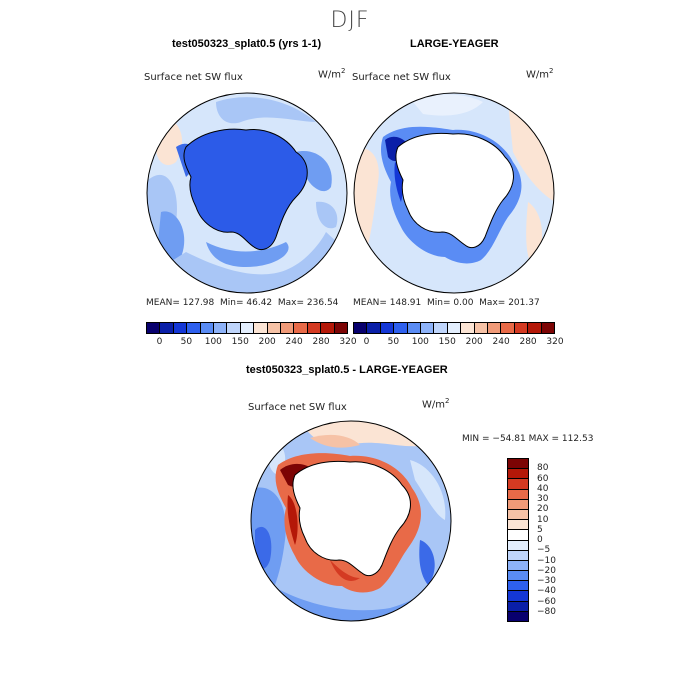 This screenshot has height=700, width=700. I want to click on units-label-diff: W/m2, so click(436, 404).